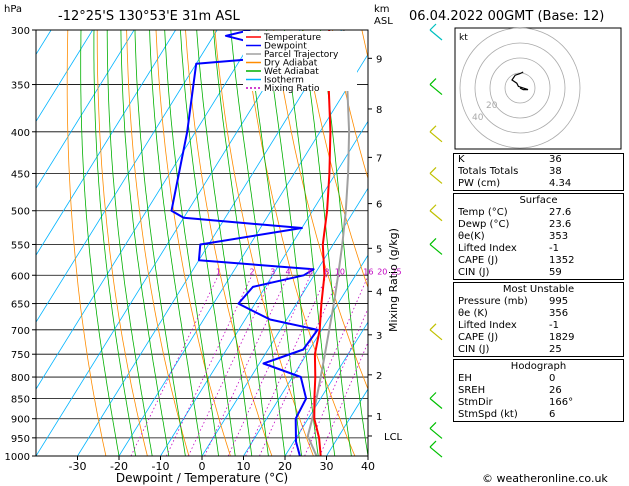 The image size is (629, 486). What do you see at coordinates (473, 313) in the screenshot?
I see `row-label: θe (K)` at bounding box center [473, 313].